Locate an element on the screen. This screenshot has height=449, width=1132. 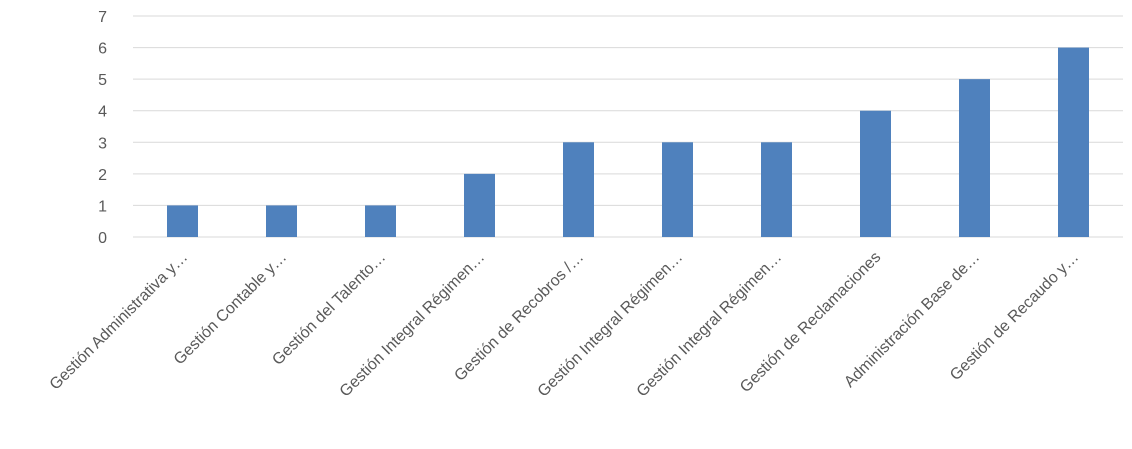
y-tick-label: 0 is located at coordinates (102, 238).